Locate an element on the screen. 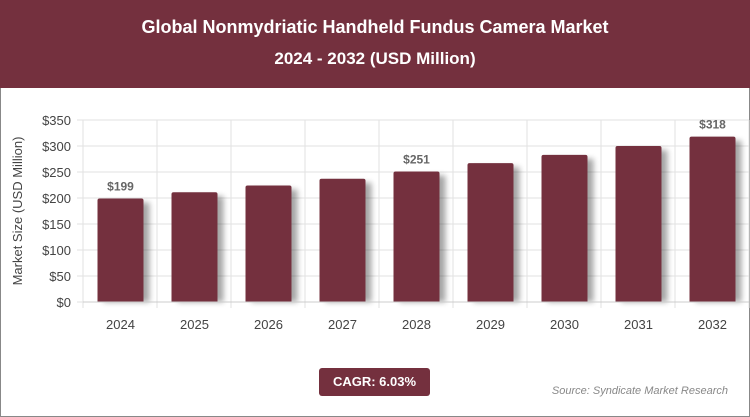  bar-2030 is located at coordinates (564, 228).